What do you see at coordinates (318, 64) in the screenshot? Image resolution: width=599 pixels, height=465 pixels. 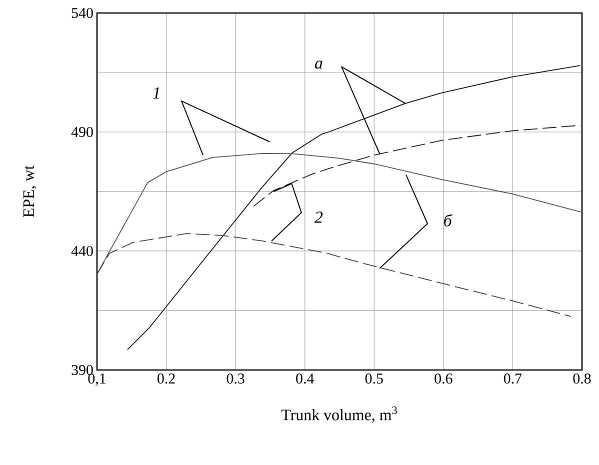 I see `annotation: a` at bounding box center [318, 64].